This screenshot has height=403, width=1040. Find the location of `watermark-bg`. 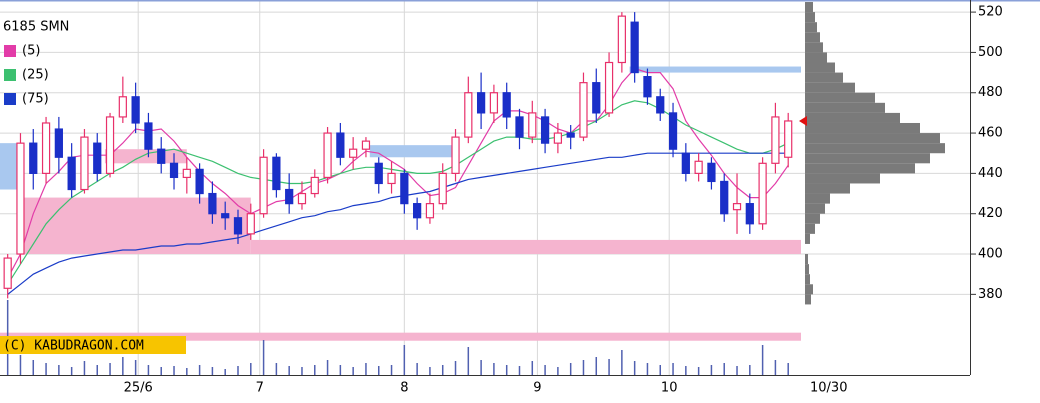

watermark-bg is located at coordinates (93, 345).